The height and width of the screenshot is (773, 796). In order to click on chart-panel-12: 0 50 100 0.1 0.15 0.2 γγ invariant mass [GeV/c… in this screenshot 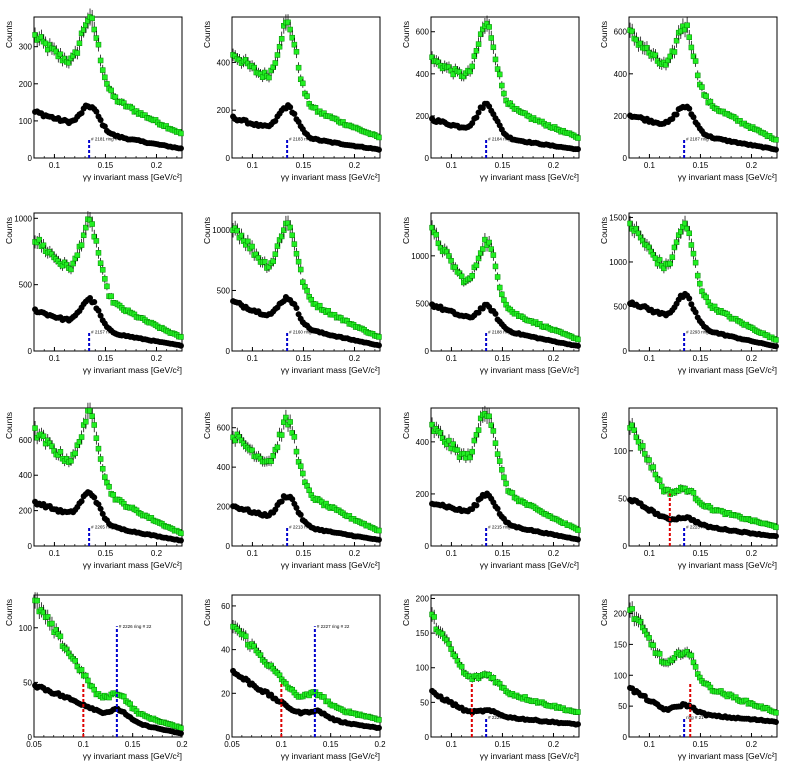, I will do `click(689, 488)`.